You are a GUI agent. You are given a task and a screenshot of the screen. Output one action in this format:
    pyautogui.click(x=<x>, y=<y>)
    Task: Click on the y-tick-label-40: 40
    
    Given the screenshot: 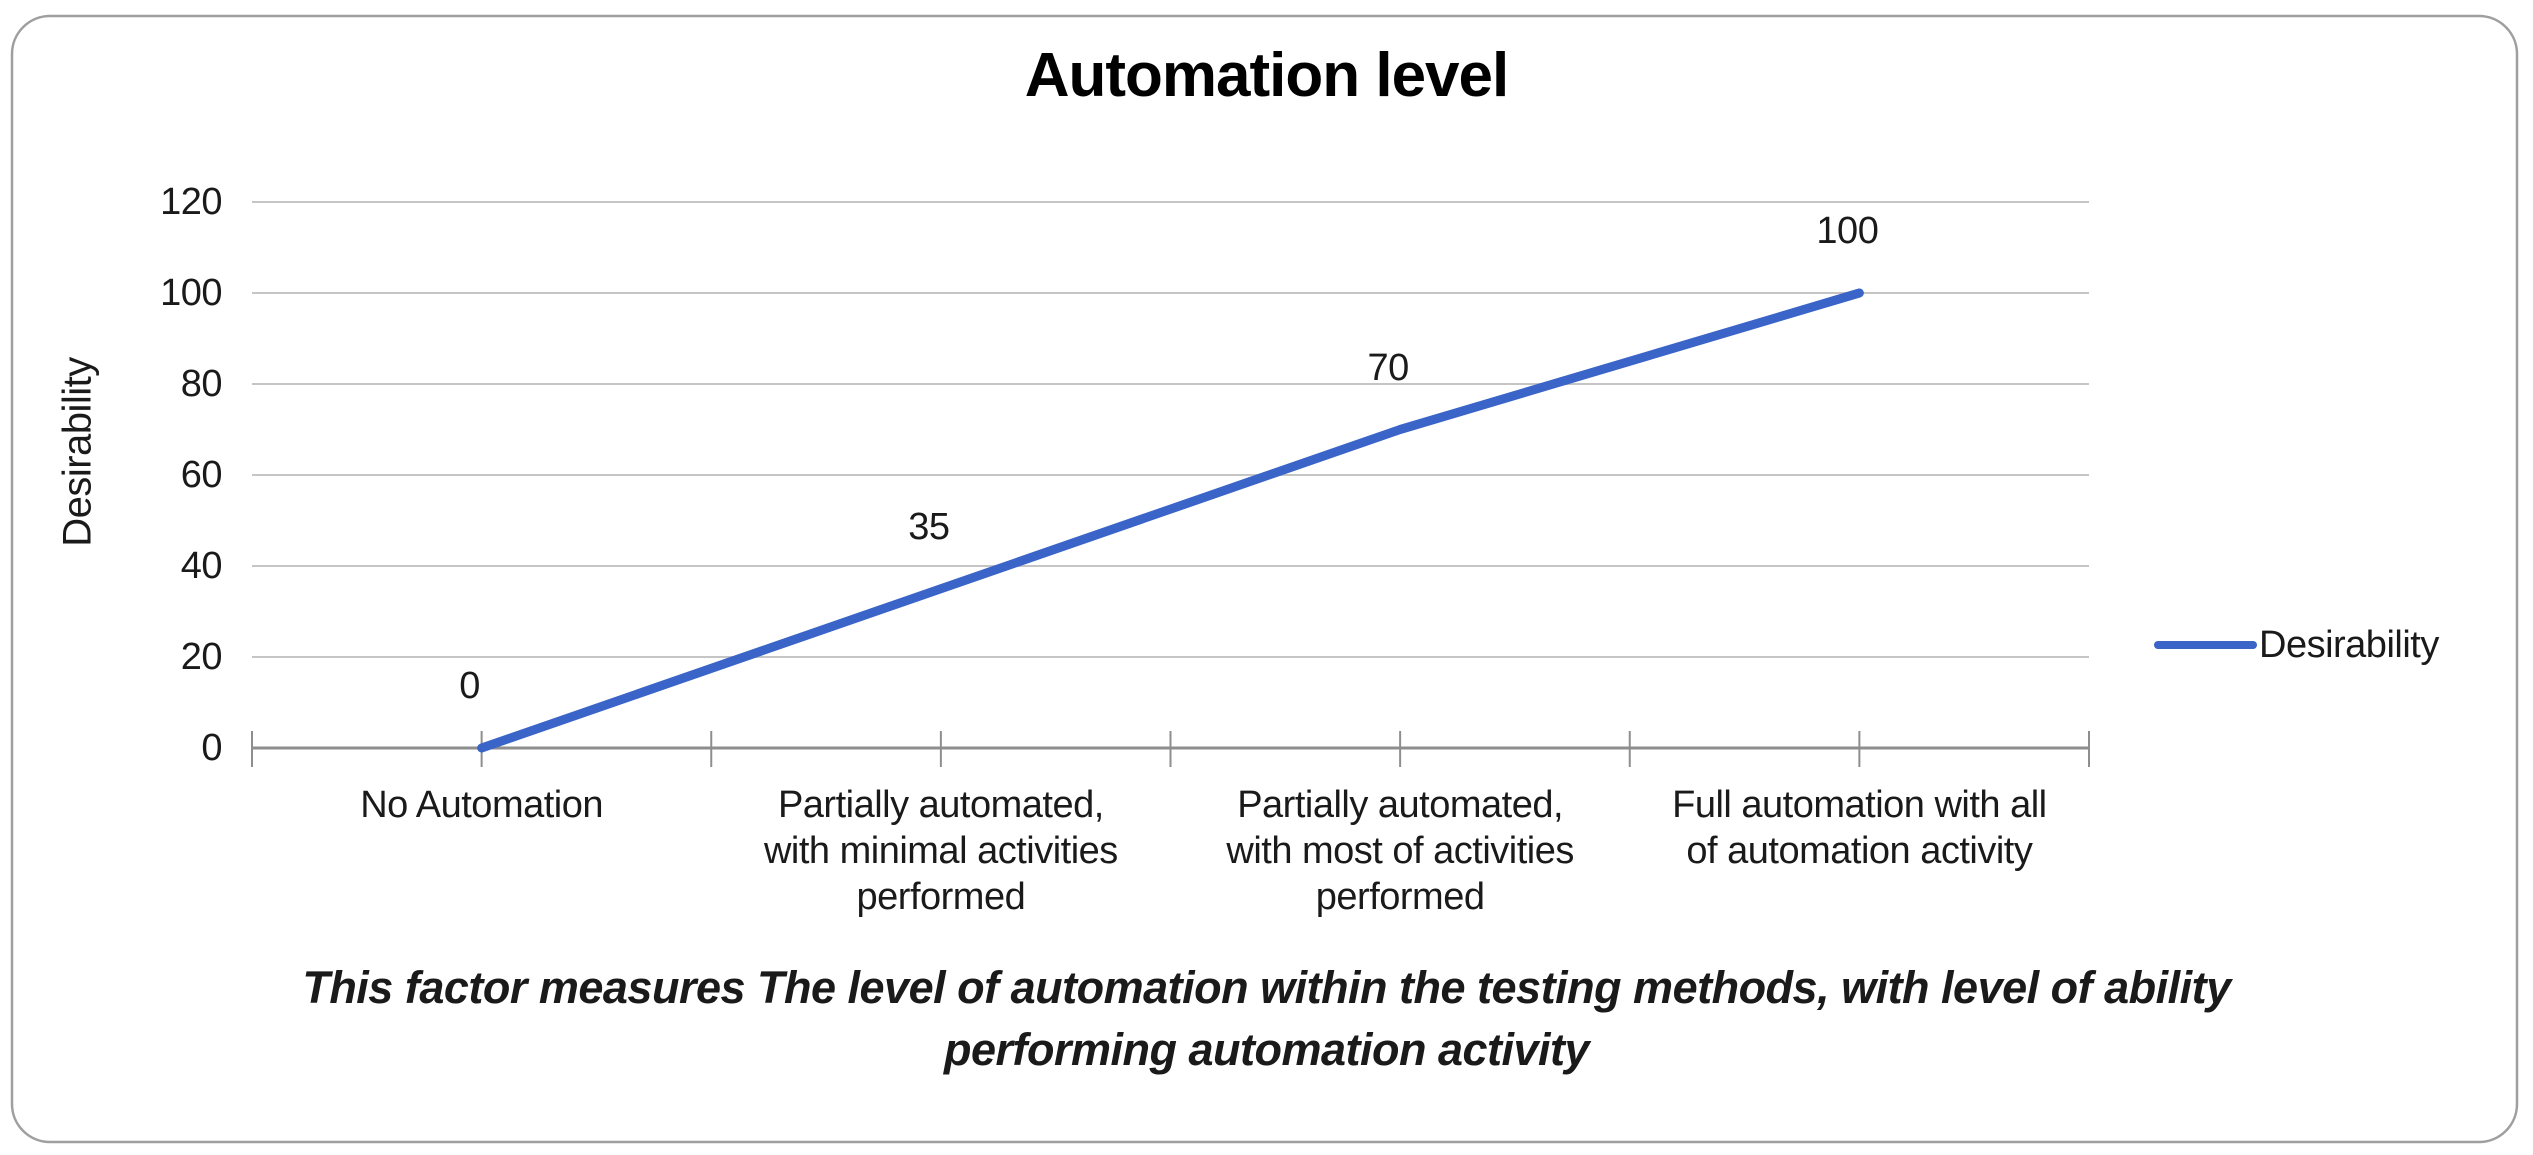 What is the action you would take?
    pyautogui.click(x=201, y=566)
    